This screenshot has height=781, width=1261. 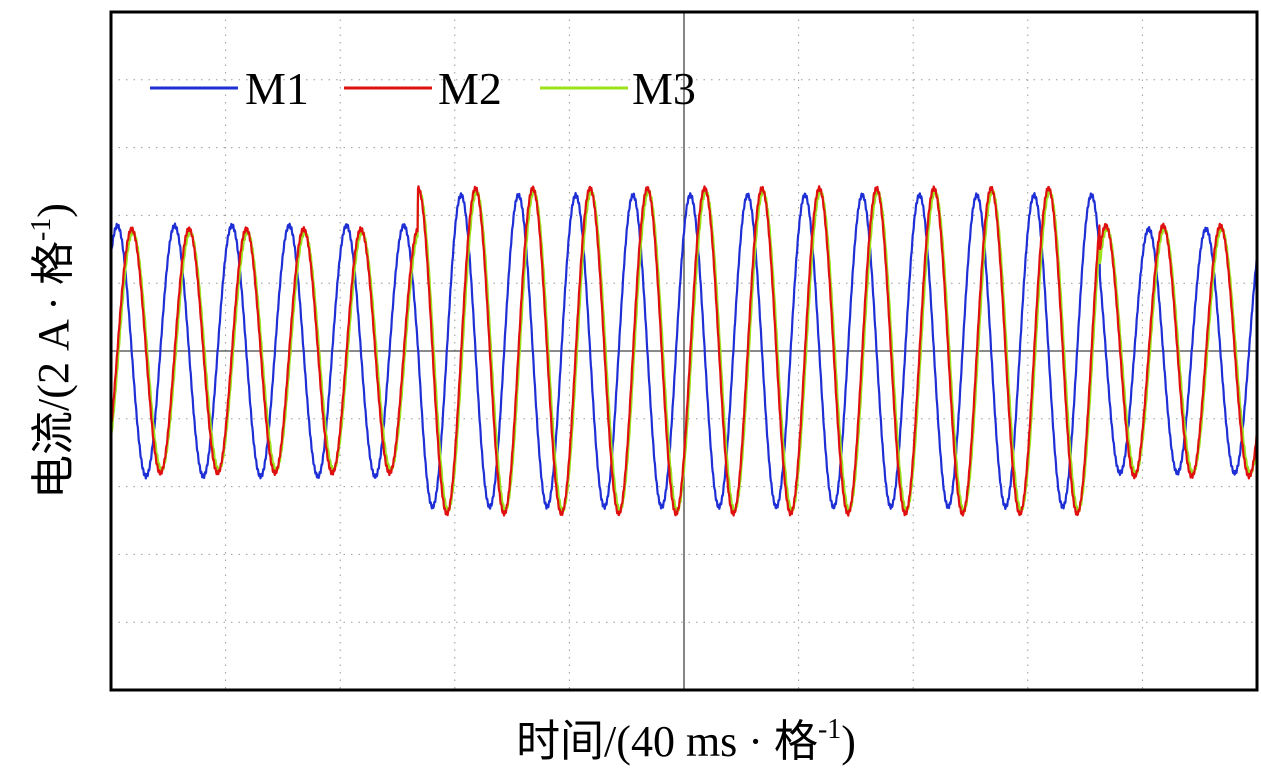 What do you see at coordinates (829, 729) in the screenshot?
I see `x-axis-label-superscript: -1` at bounding box center [829, 729].